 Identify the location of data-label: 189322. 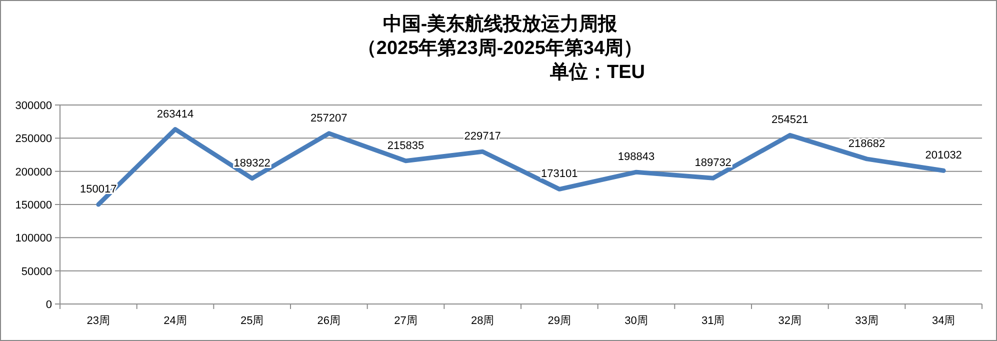
(252, 163).